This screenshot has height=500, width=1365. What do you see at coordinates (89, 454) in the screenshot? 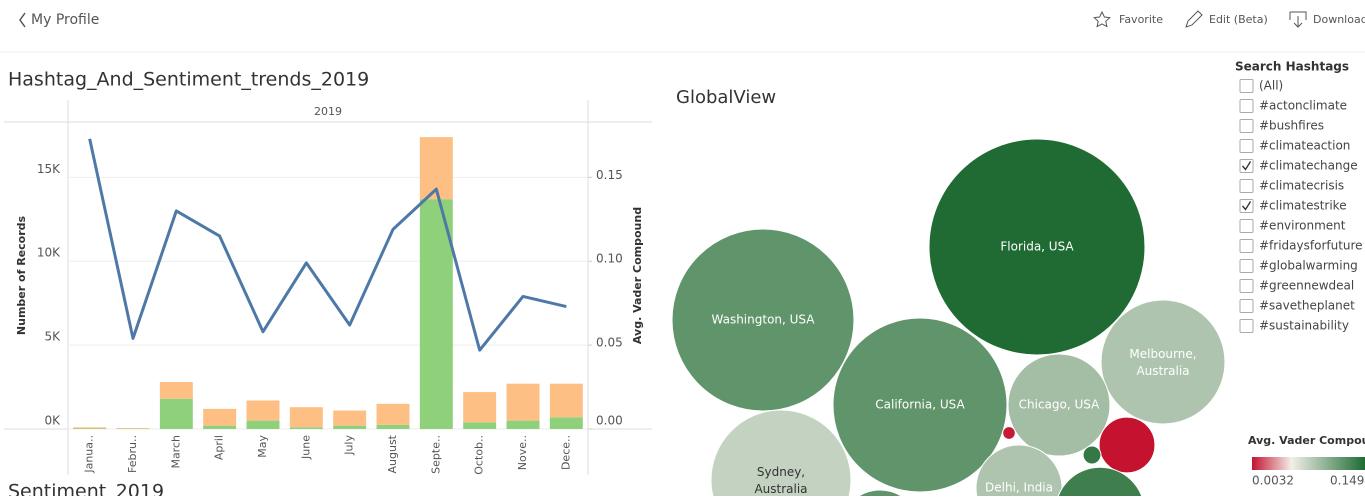
I see `x-tick-label: Janua..` at bounding box center [89, 454].